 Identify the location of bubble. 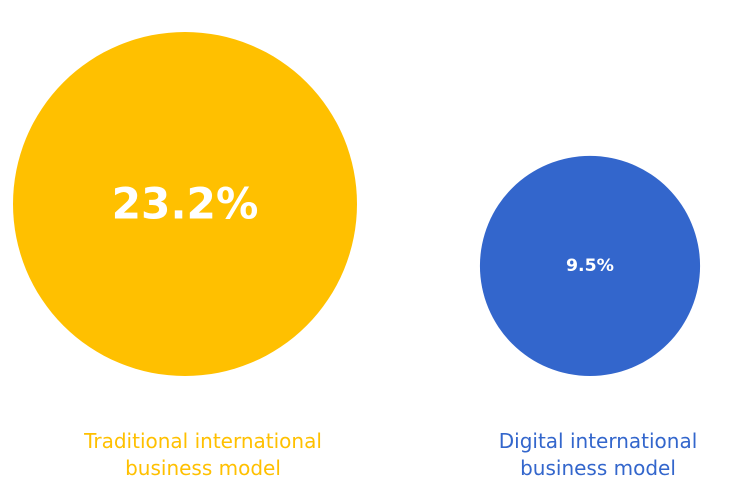
(590, 265).